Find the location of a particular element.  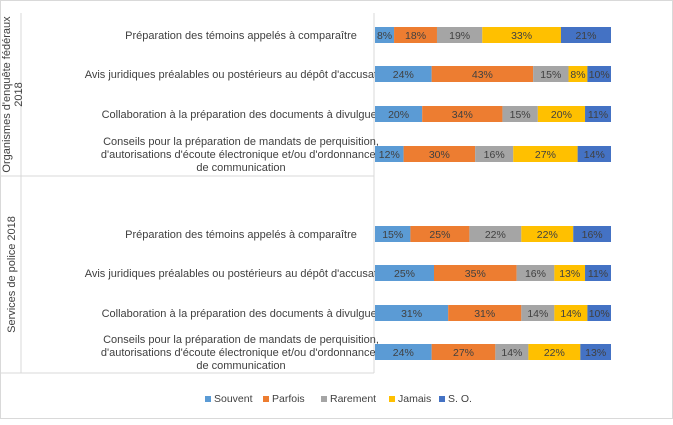

data-label: 34% is located at coordinates (462, 115).